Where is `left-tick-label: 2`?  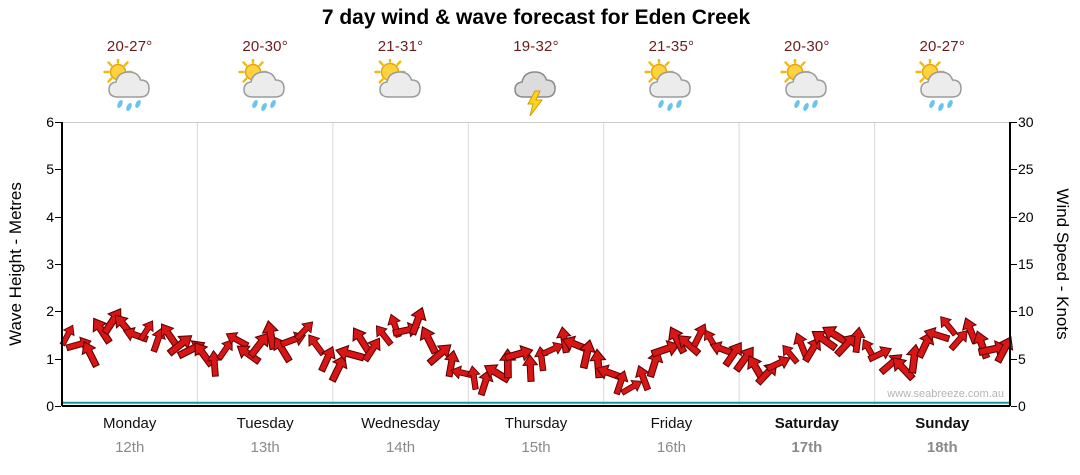 left-tick-label: 2 is located at coordinates (50, 311).